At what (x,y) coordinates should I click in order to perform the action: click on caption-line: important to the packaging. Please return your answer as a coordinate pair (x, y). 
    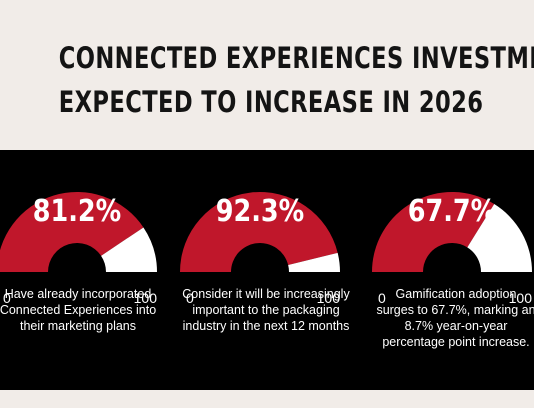
    Looking at the image, I should click on (266, 310).